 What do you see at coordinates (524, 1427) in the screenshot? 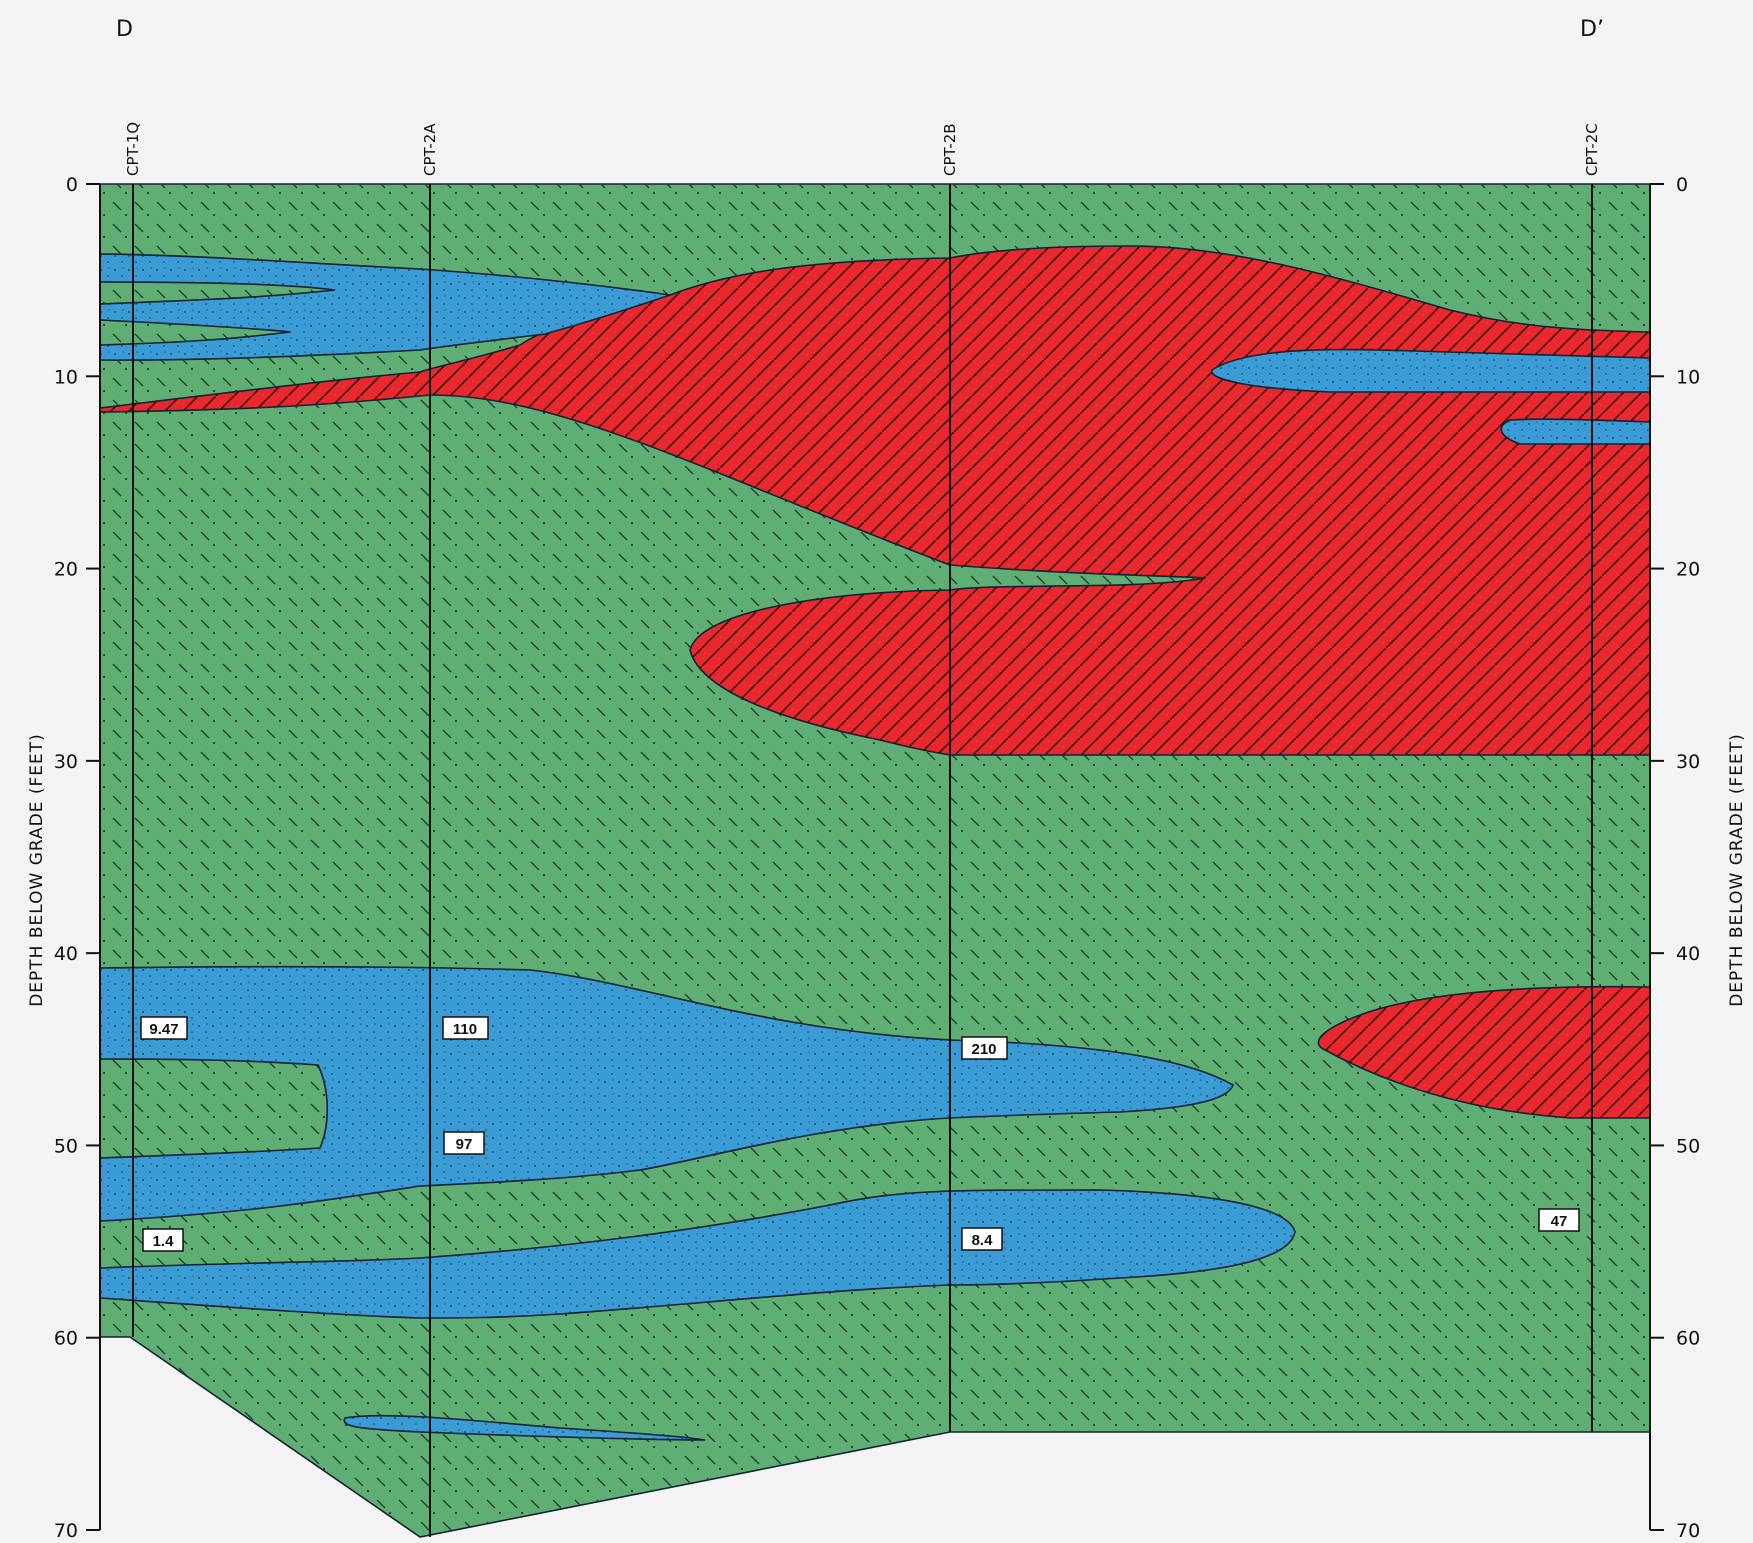
I see `blue-layer-thin` at bounding box center [524, 1427].